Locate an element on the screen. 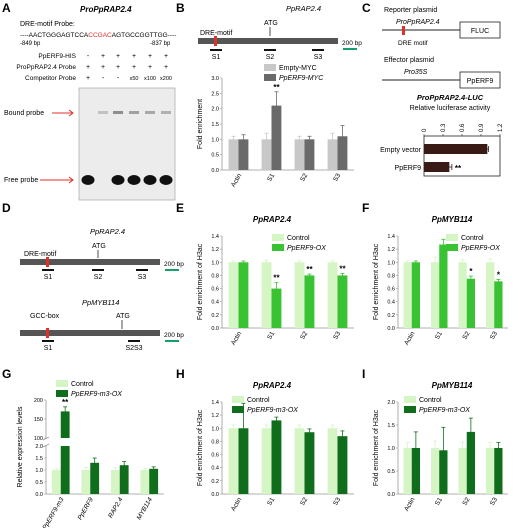  site-label: S1 is located at coordinates (216, 57).